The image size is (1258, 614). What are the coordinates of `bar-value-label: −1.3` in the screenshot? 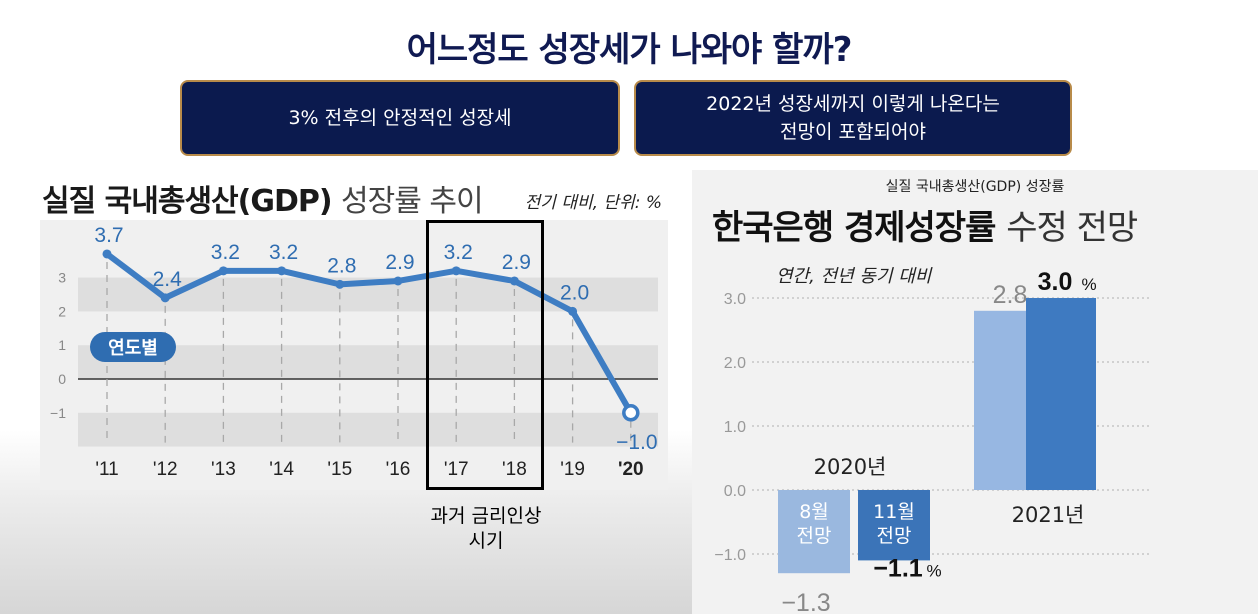 It's located at (805, 601).